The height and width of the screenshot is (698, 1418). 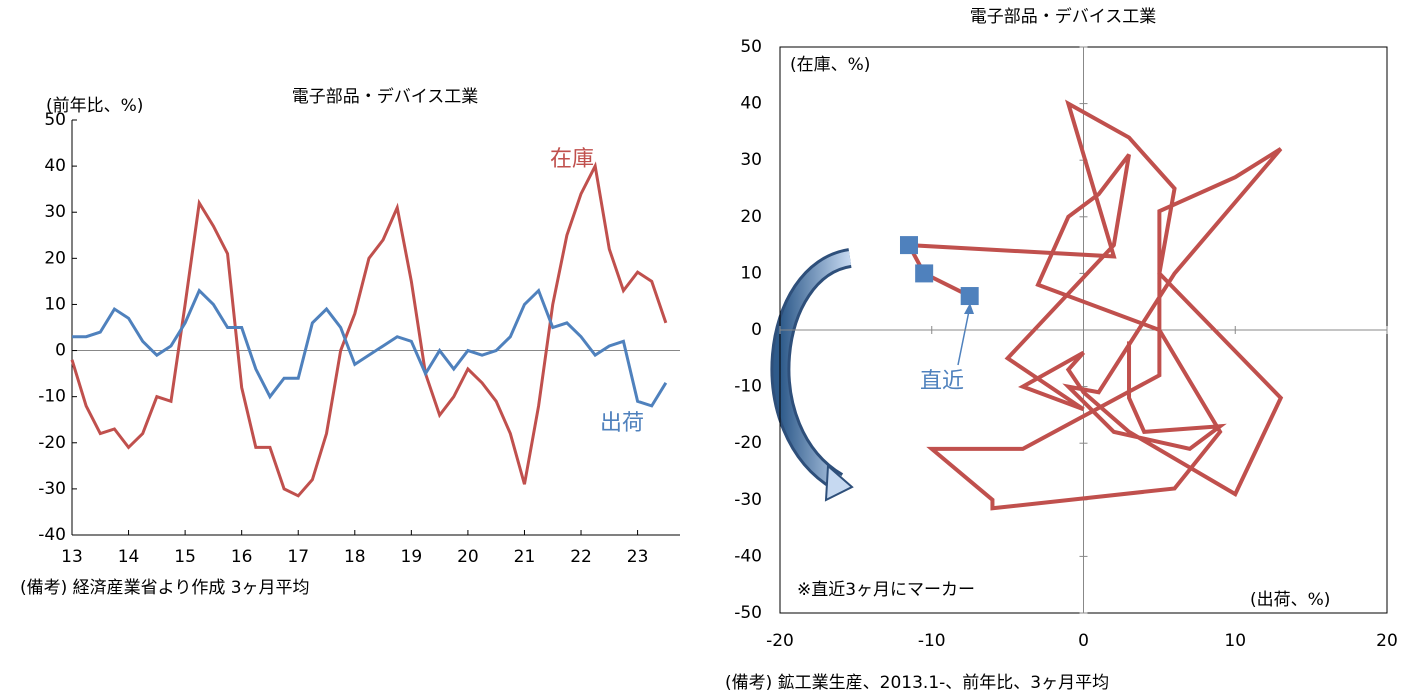 What do you see at coordinates (638, 557) in the screenshot?
I see `x-tick-label: 23` at bounding box center [638, 557].